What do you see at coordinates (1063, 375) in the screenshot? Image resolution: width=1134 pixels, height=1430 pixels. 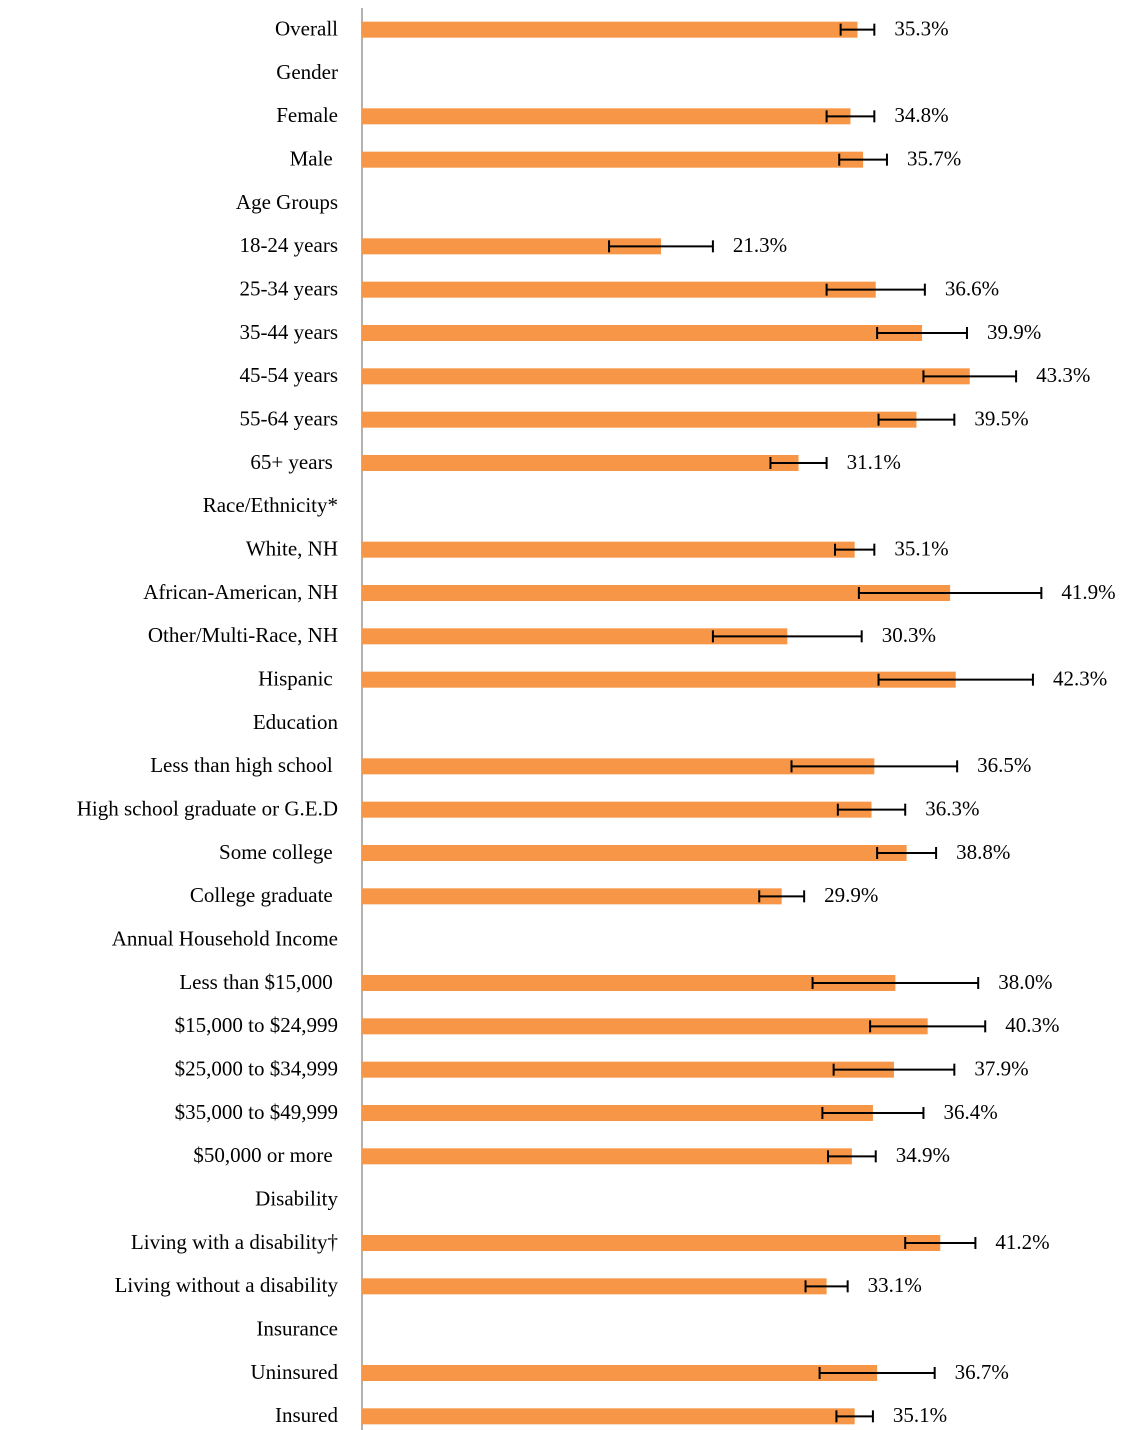 I see `value-label: 43.3%` at bounding box center [1063, 375].